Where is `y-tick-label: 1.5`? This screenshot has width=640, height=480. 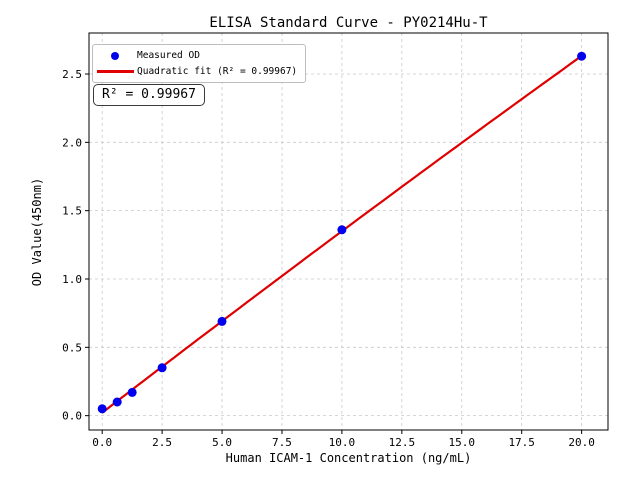
y-tick-label: 1.5 is located at coordinates (72, 211).